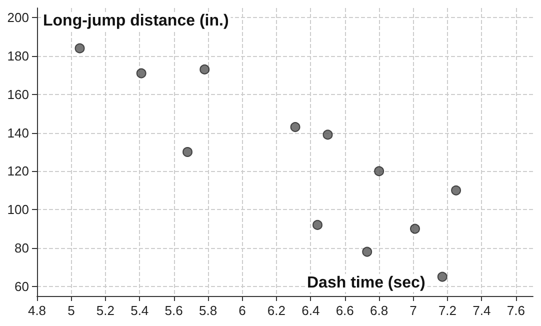 The width and height of the screenshot is (541, 326). Describe the element at coordinates (208, 310) in the screenshot. I see `x-tick-label: 5.8` at that location.